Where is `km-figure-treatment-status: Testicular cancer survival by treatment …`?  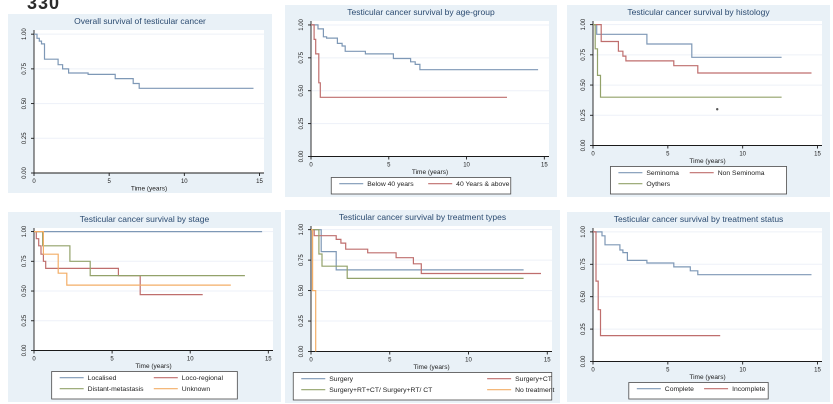
km-figure-treatment-status: Testicular cancer survival by treatment … is located at coordinates (698, 307).